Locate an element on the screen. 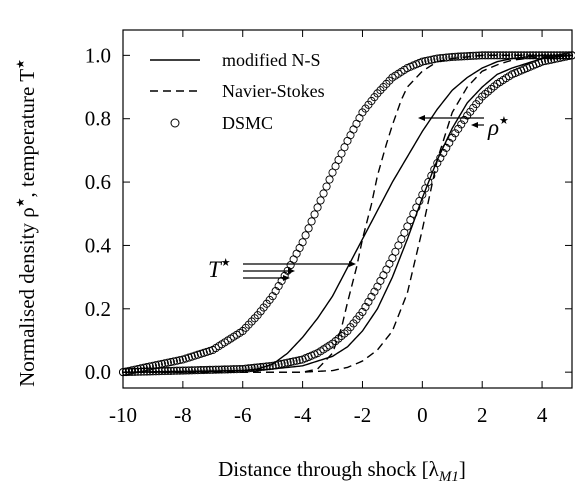 Image resolution: width=575 pixels, height=486 pixels. x-axis-label: Distance through shock [λM1] is located at coordinates (342, 471).